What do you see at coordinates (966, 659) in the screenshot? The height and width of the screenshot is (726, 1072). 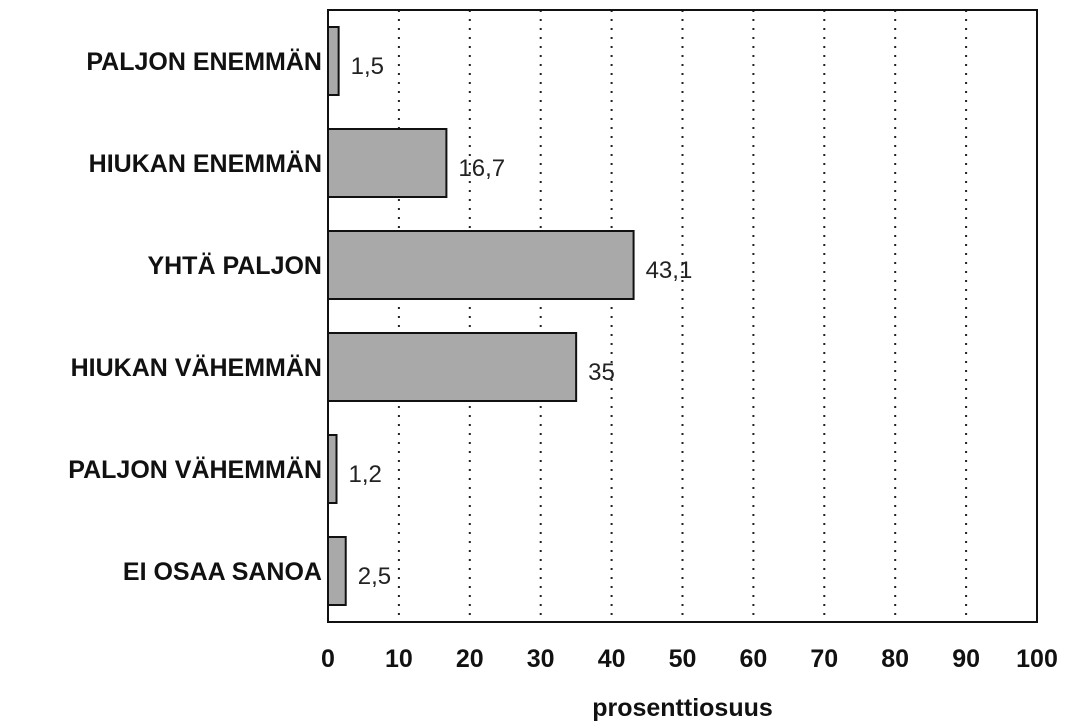 I see `x-tick-label-90: 90` at bounding box center [966, 659].